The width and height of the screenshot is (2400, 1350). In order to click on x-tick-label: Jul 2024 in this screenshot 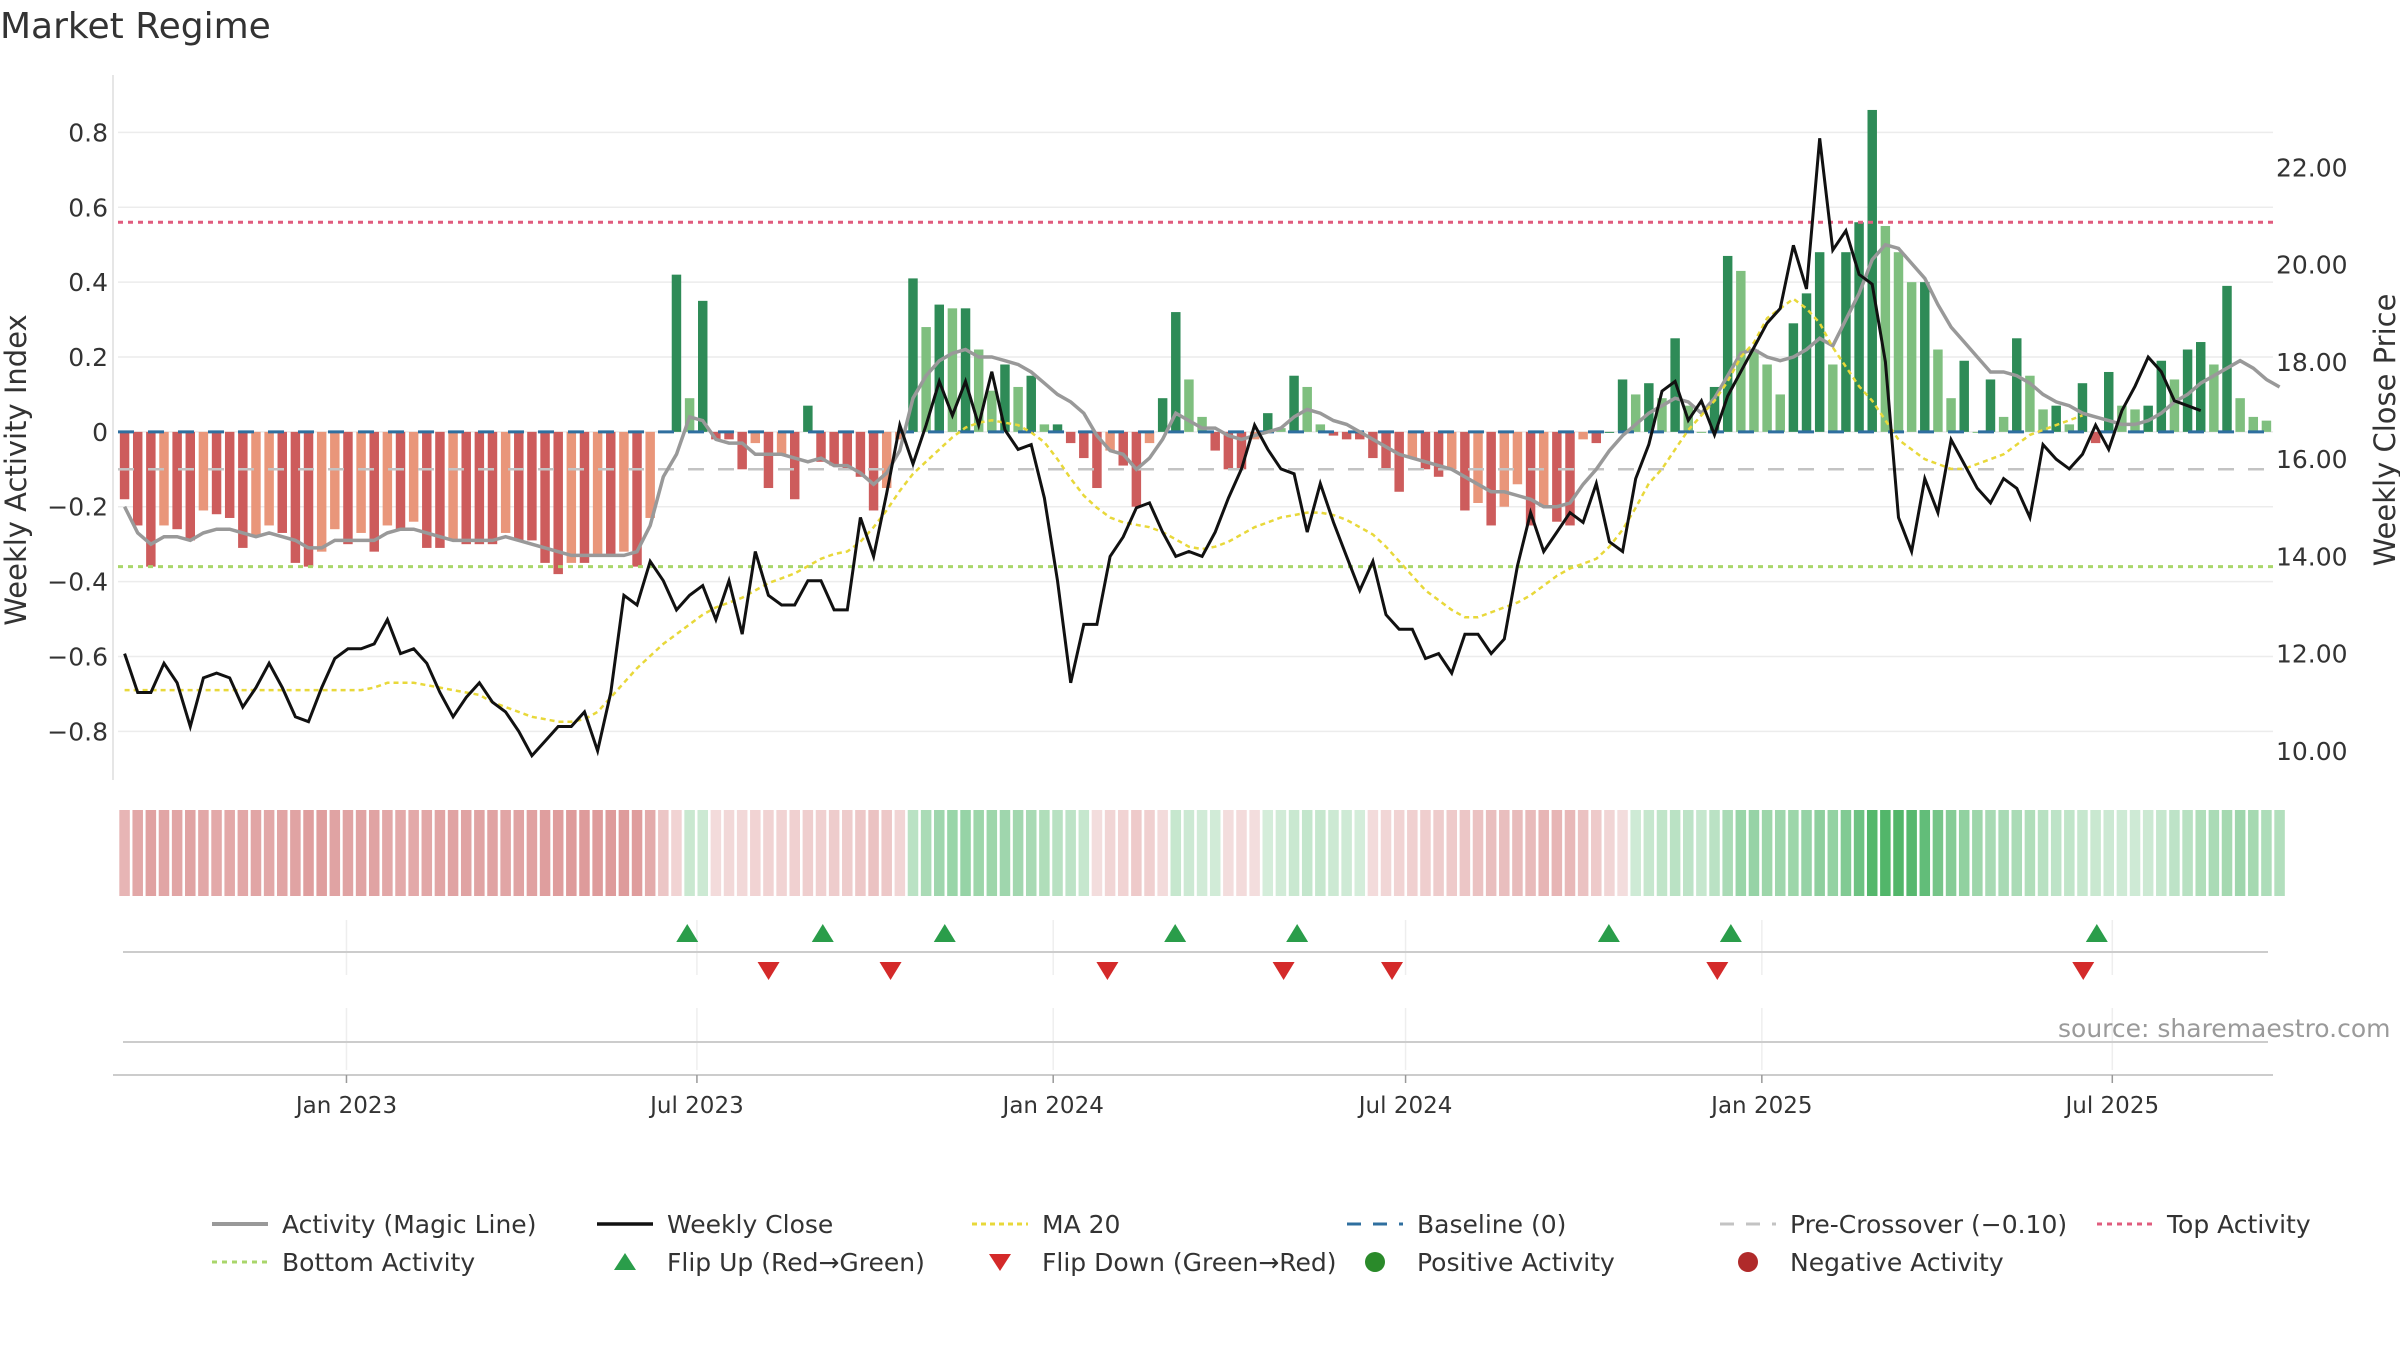, I will do `click(1405, 1106)`.